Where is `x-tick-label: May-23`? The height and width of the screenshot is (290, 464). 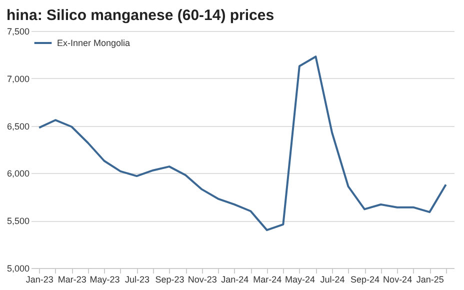 x-tick-label: May-23 is located at coordinates (105, 279).